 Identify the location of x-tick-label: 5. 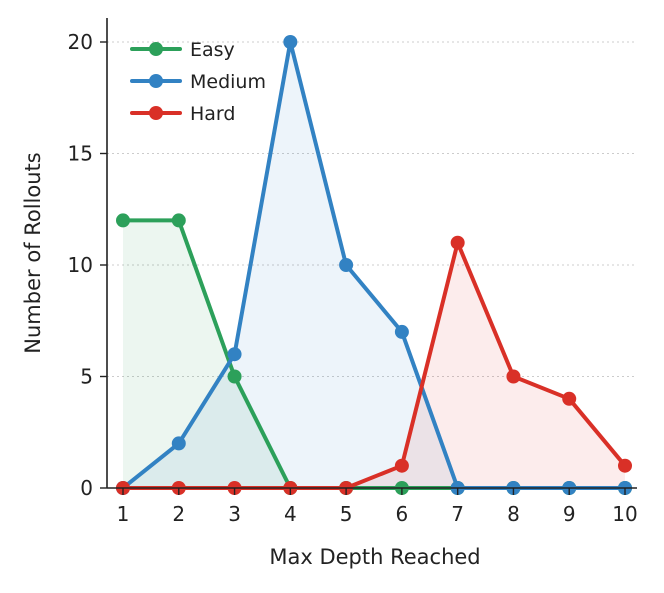
(346, 514).